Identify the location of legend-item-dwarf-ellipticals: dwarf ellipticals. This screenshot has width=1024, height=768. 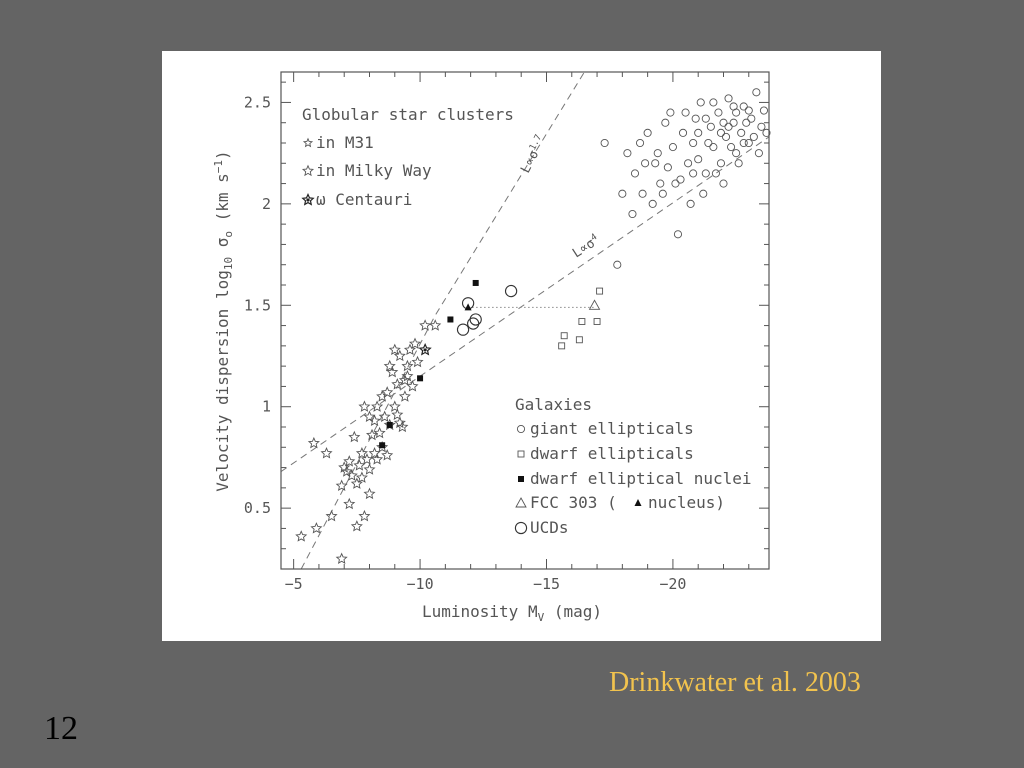
(612, 453).